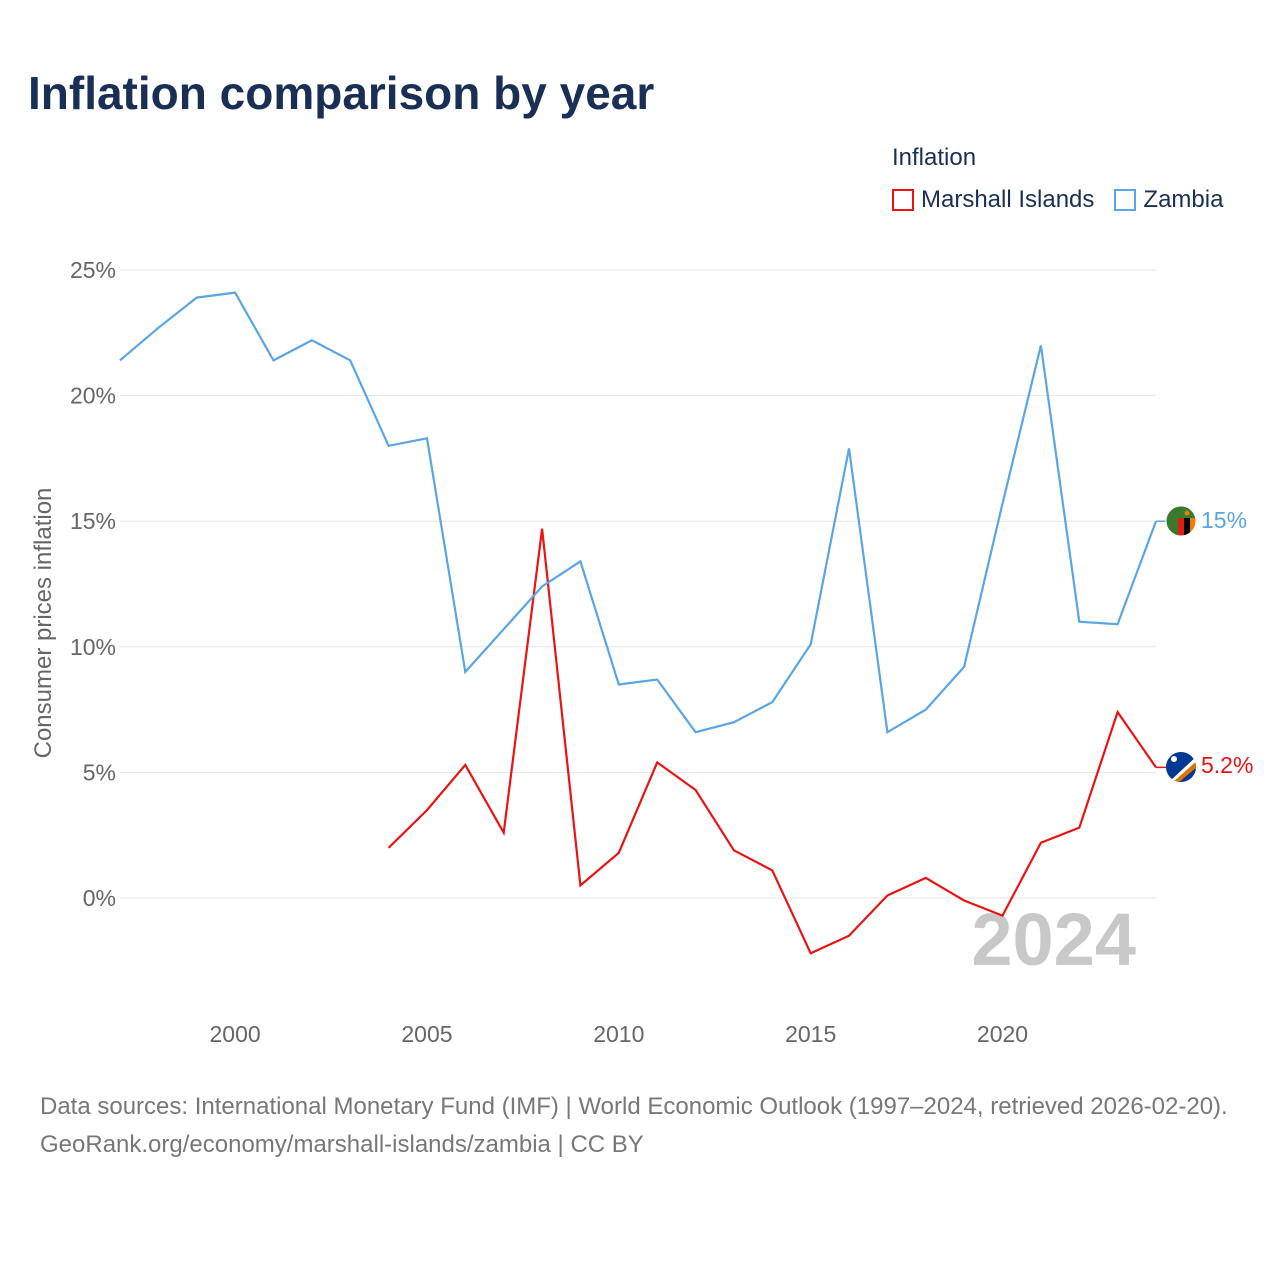 The height and width of the screenshot is (1280, 1280). Describe the element at coordinates (1181, 767) in the screenshot. I see `marshall-islands-flag-icon` at that location.